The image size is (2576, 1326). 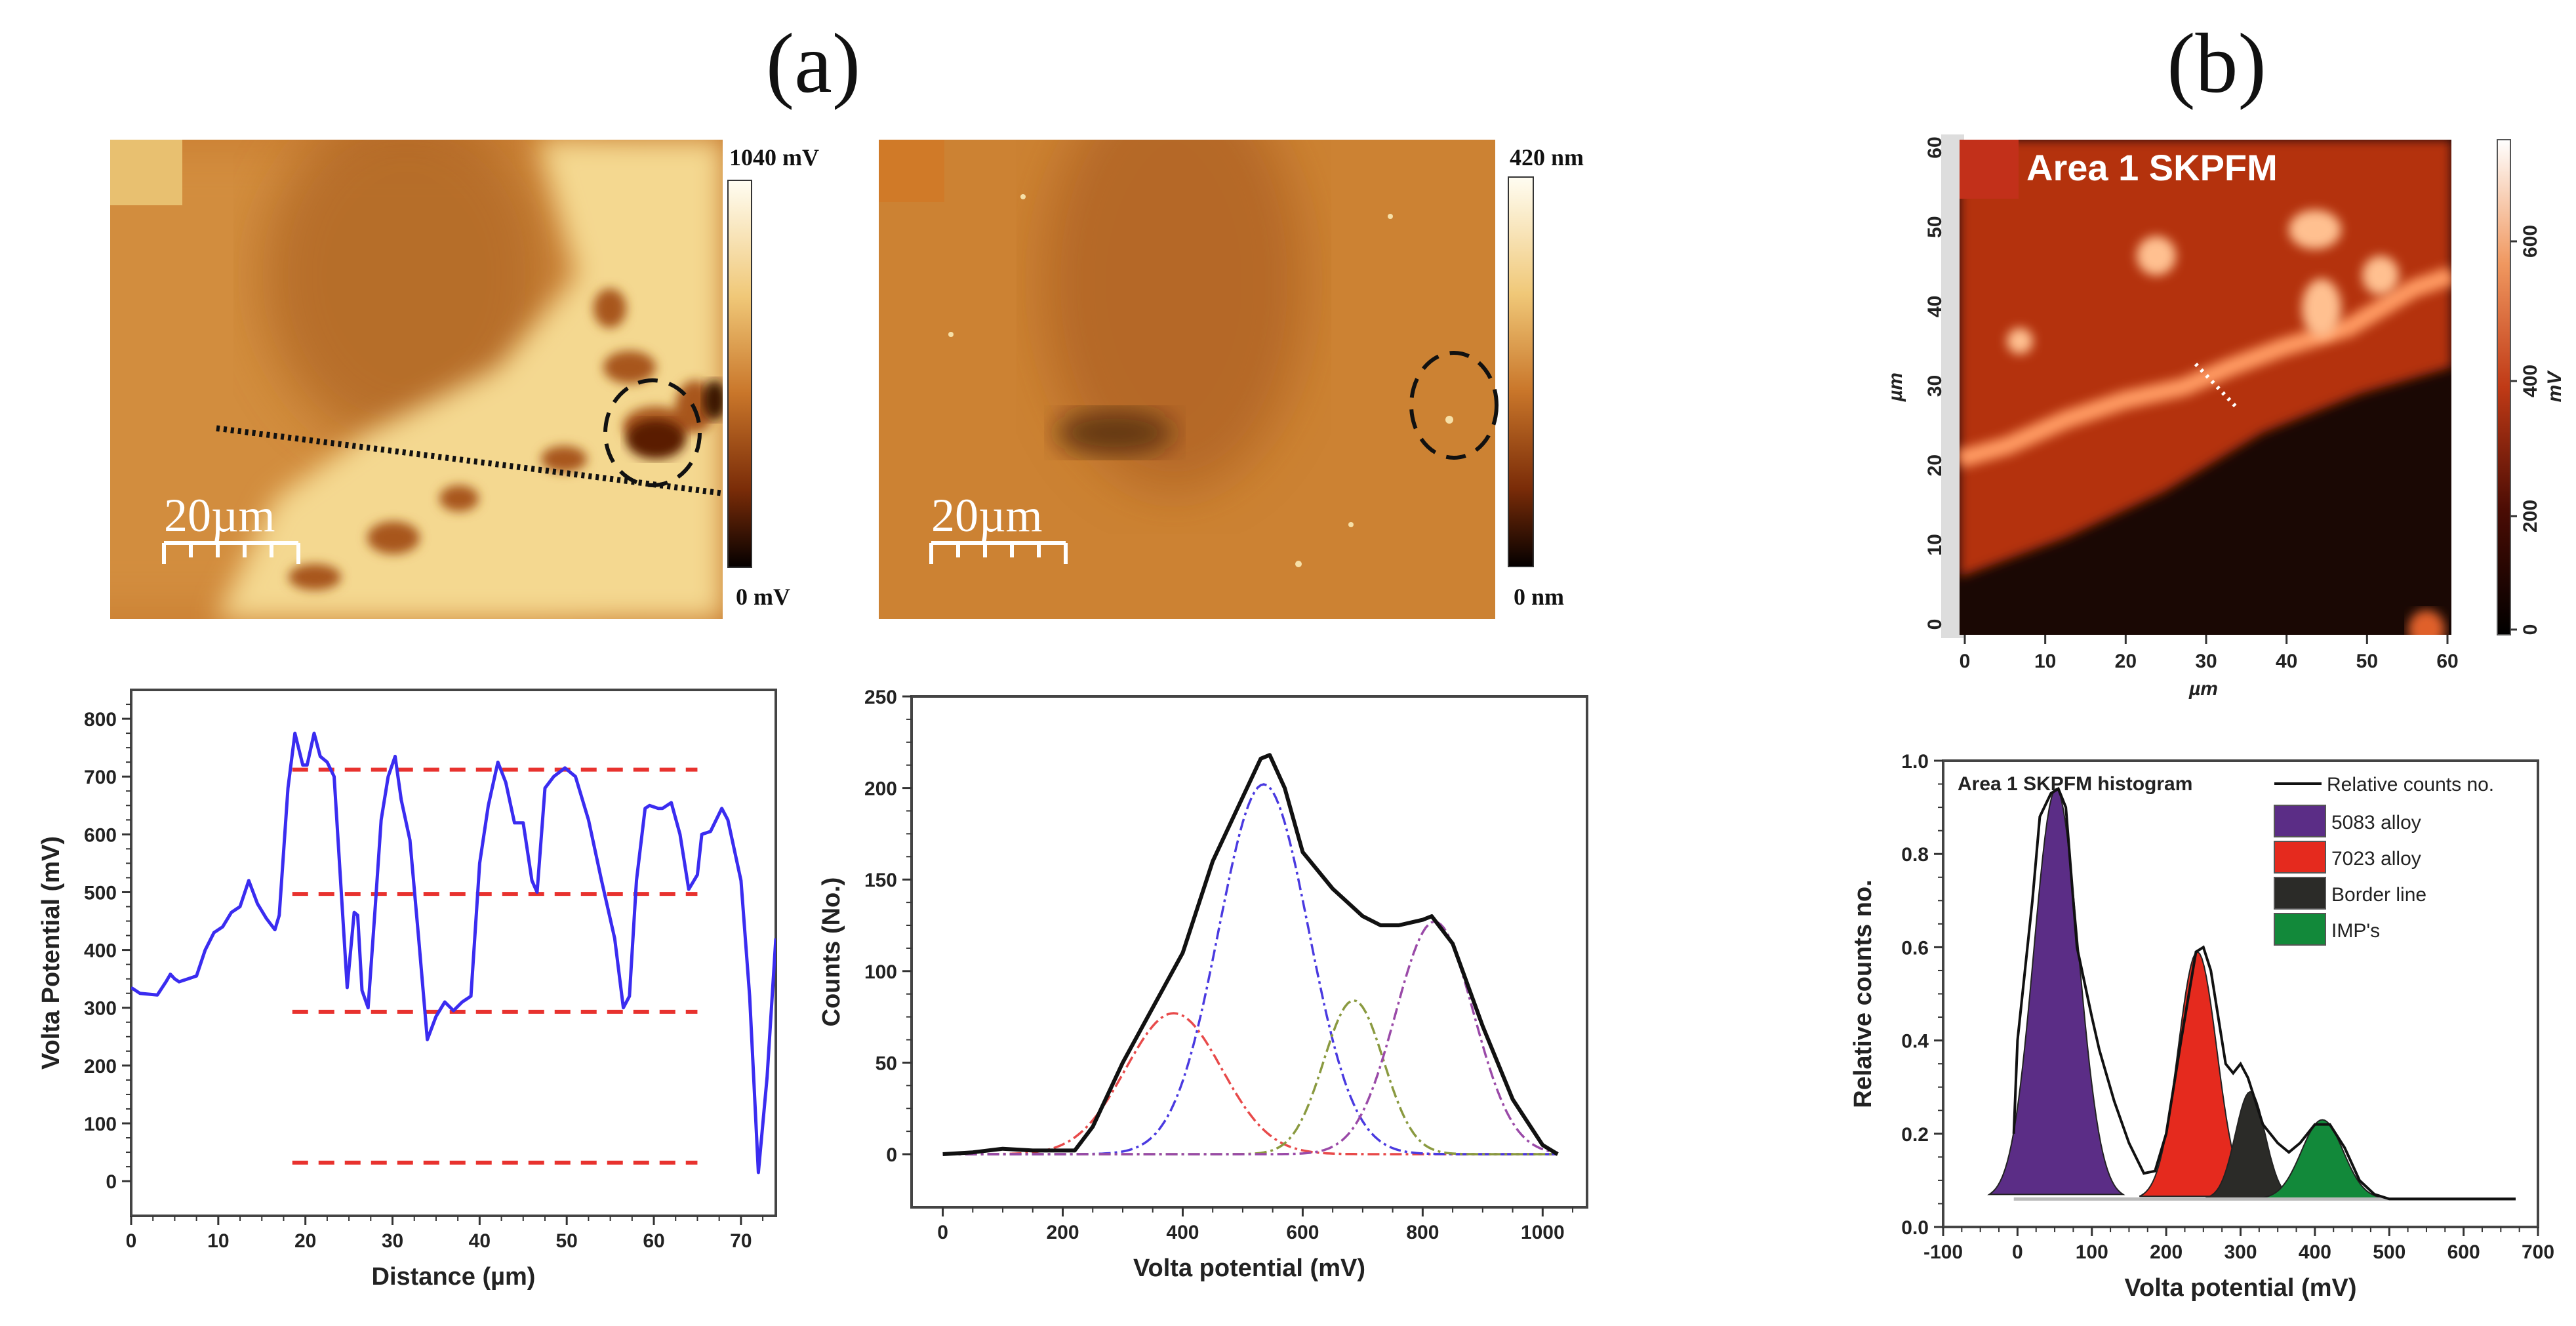 What do you see at coordinates (100, 893) in the screenshot?
I see `y-tick-label: 500` at bounding box center [100, 893].